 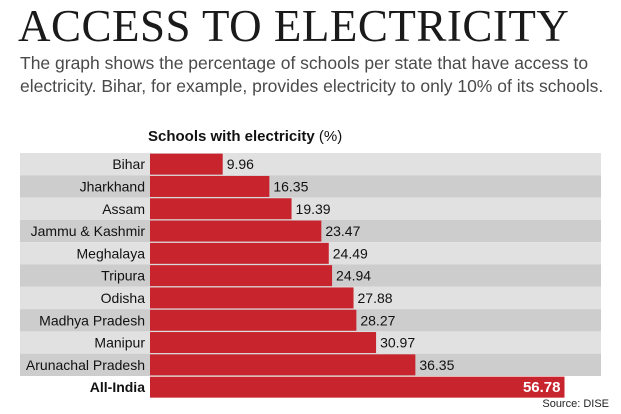 I want to click on value-label-all-india: 56.78, so click(x=542, y=387).